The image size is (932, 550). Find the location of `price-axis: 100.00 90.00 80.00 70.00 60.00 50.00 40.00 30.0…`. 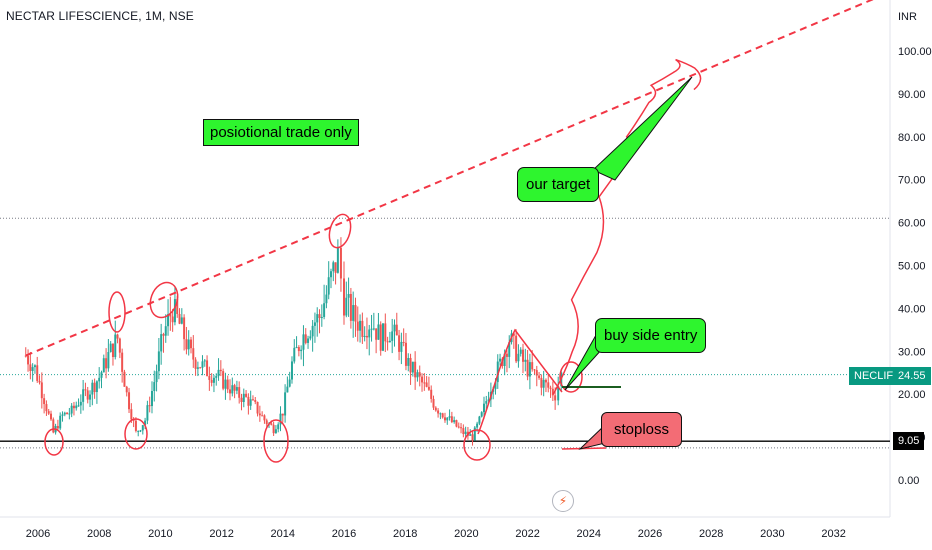

price-axis: 100.00 90.00 80.00 70.00 60.00 50.00 40.00 30.0… is located at coordinates (915, 266).